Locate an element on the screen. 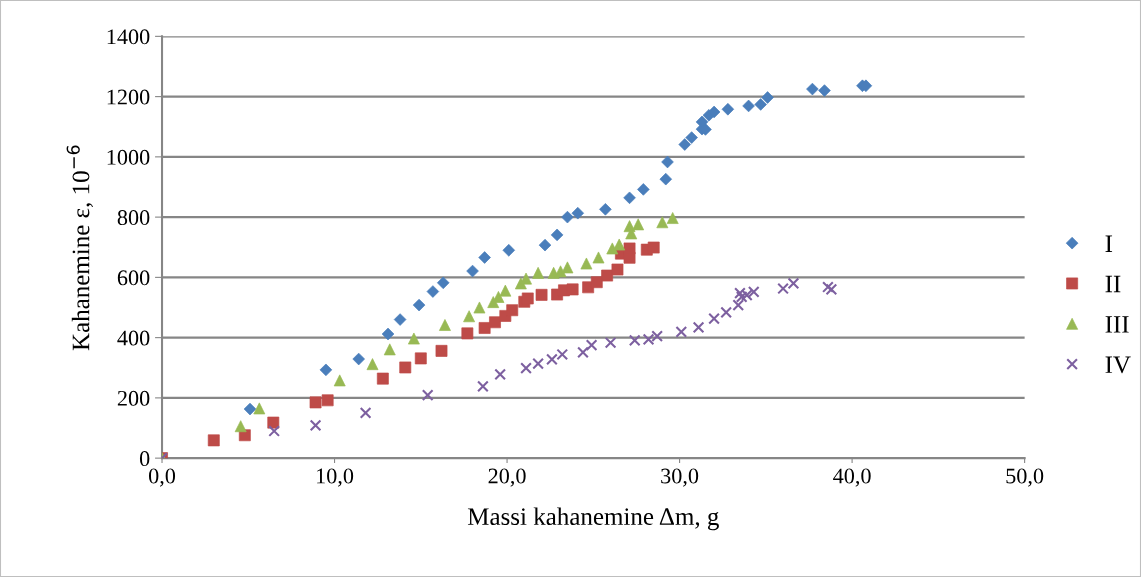  legend-label: IV is located at coordinates (1118, 365).